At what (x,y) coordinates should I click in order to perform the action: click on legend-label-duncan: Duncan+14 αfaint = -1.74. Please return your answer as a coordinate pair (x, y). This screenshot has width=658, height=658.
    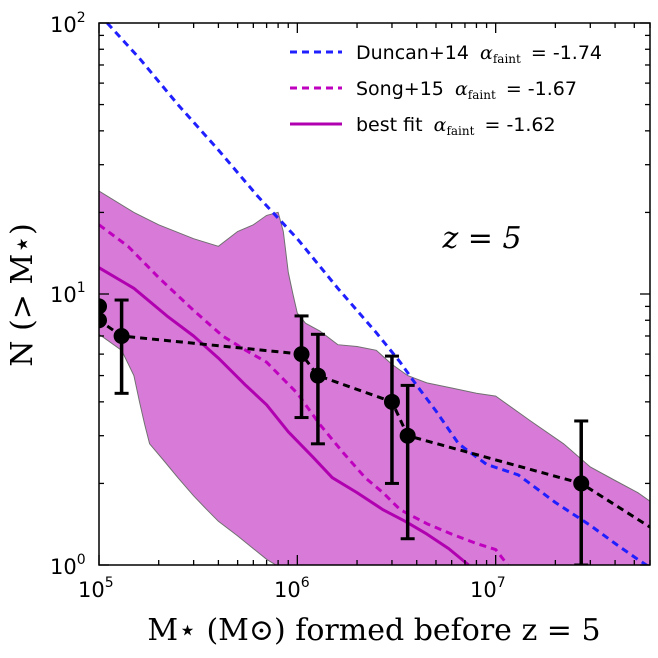
    Looking at the image, I should click on (479, 55).